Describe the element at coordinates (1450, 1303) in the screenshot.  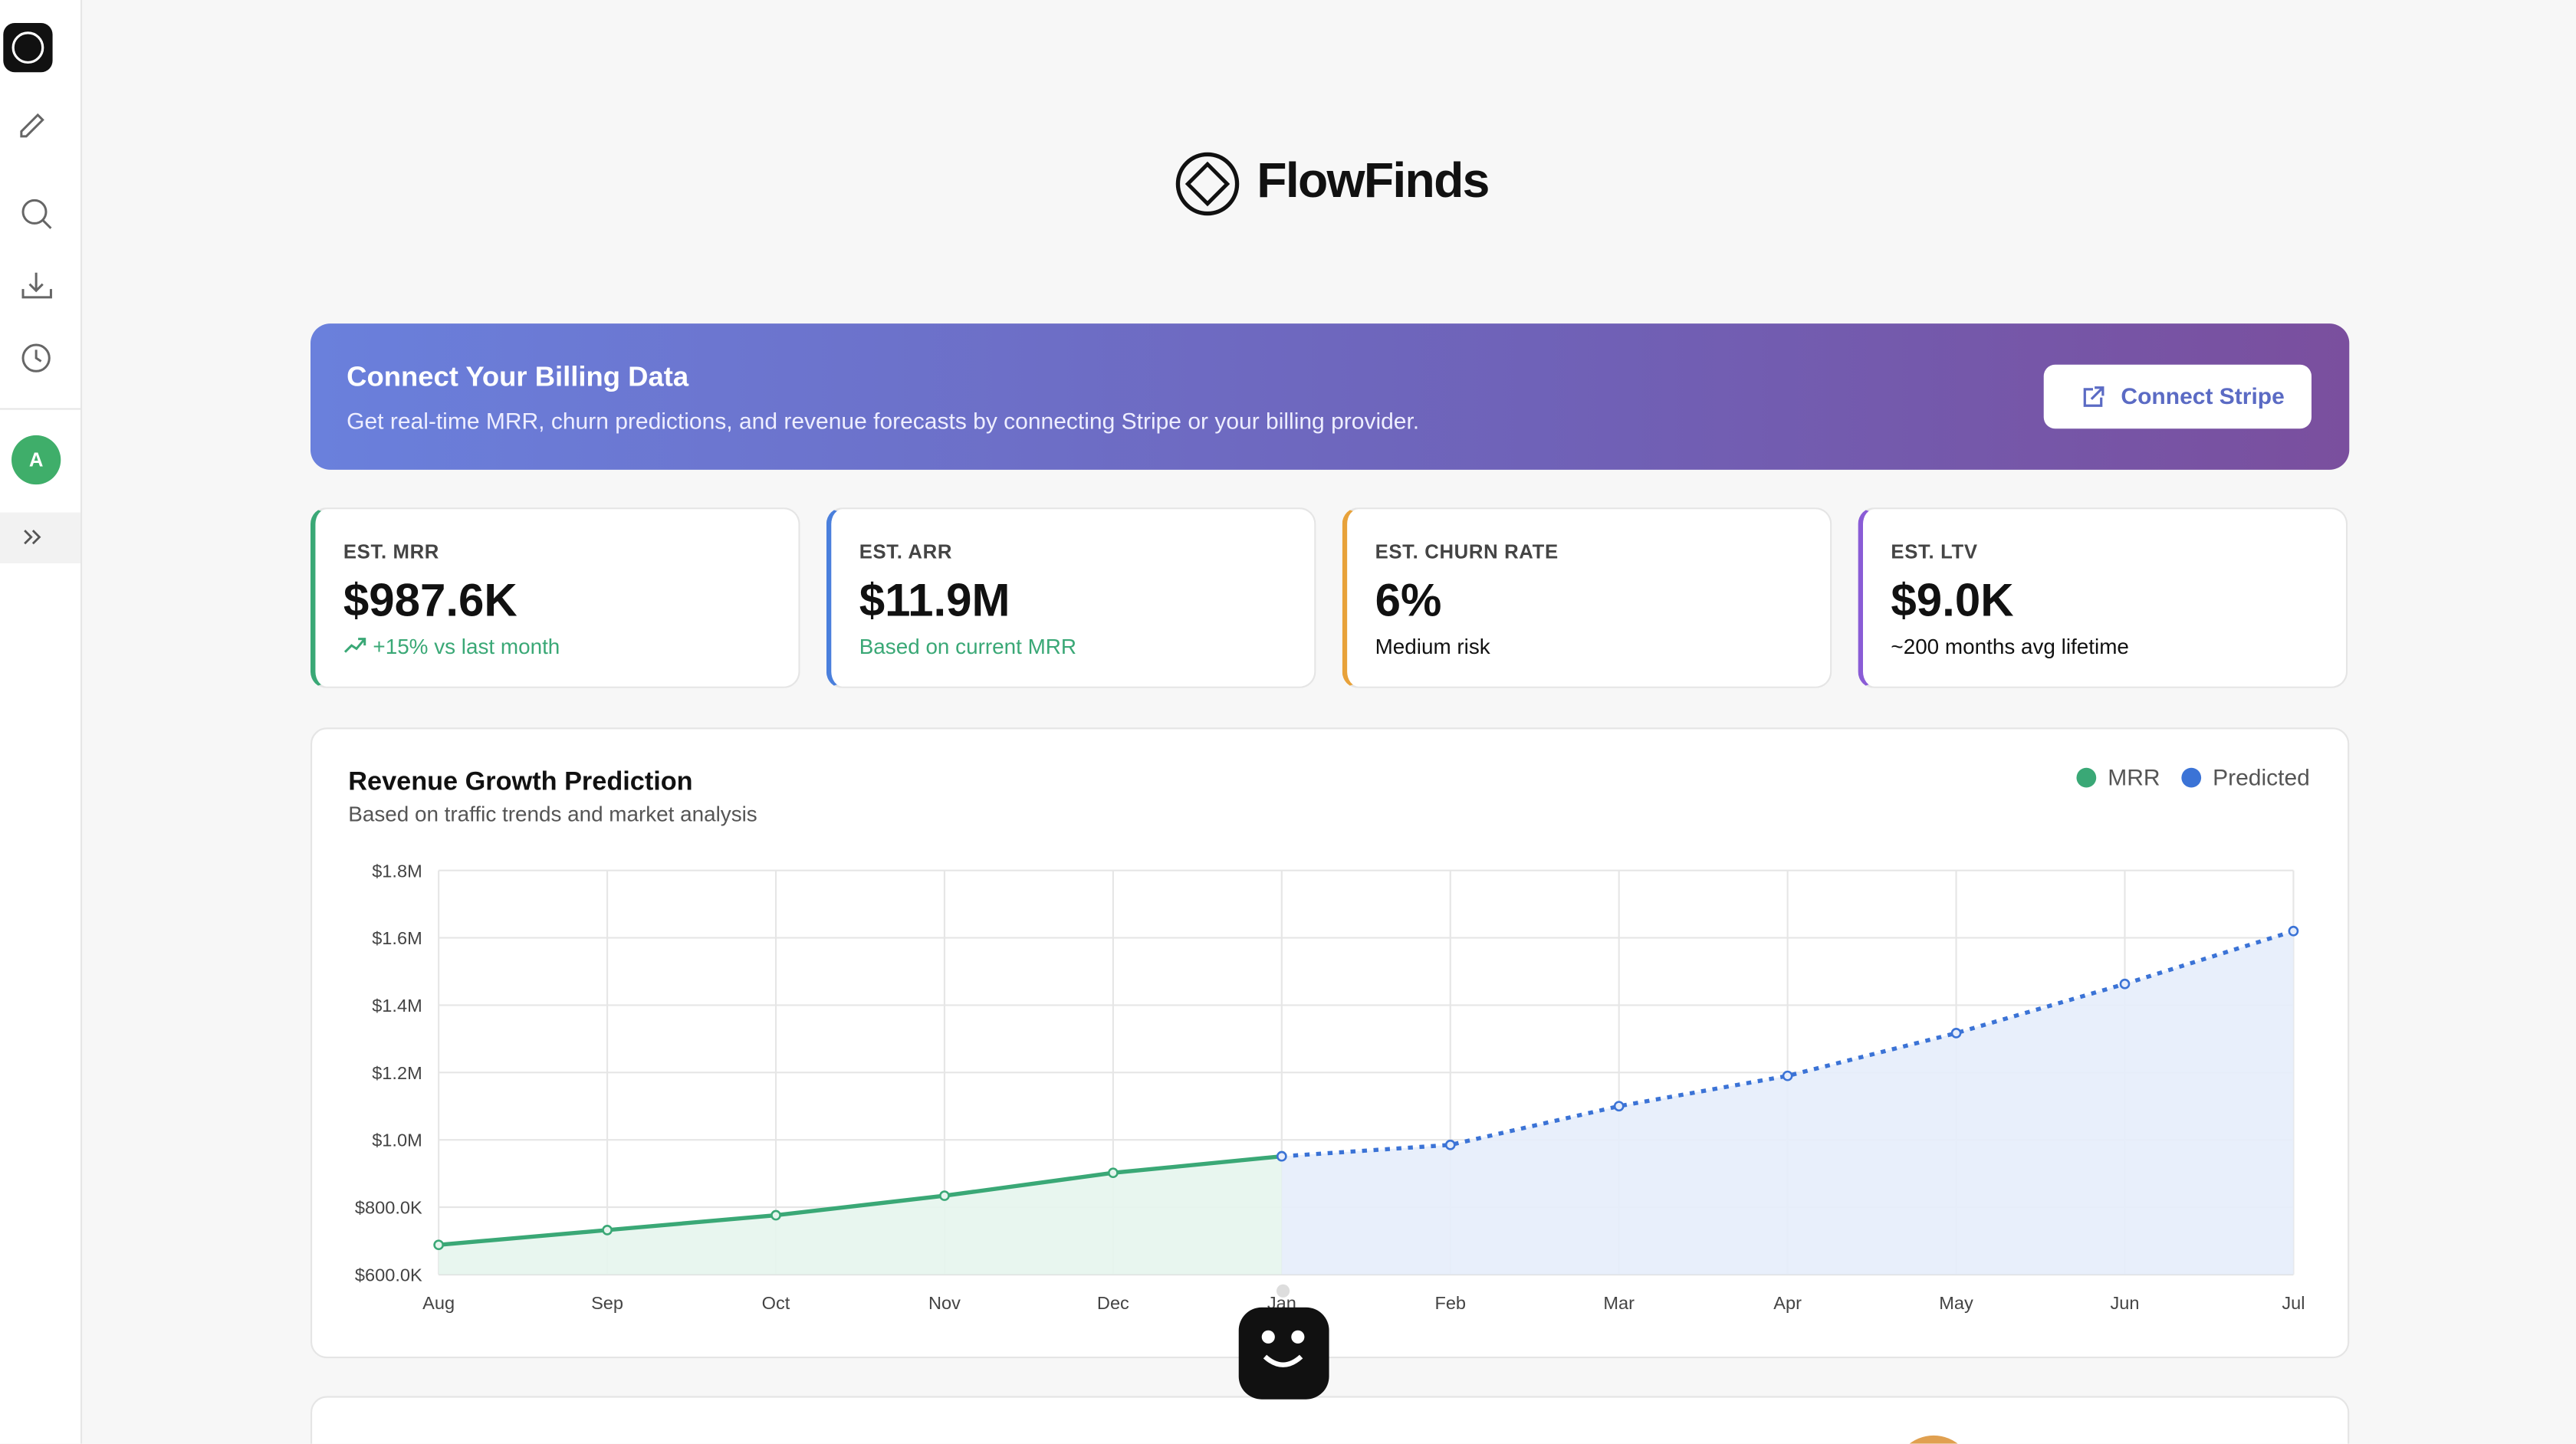
I see `x-tick-label: Feb` at that location.